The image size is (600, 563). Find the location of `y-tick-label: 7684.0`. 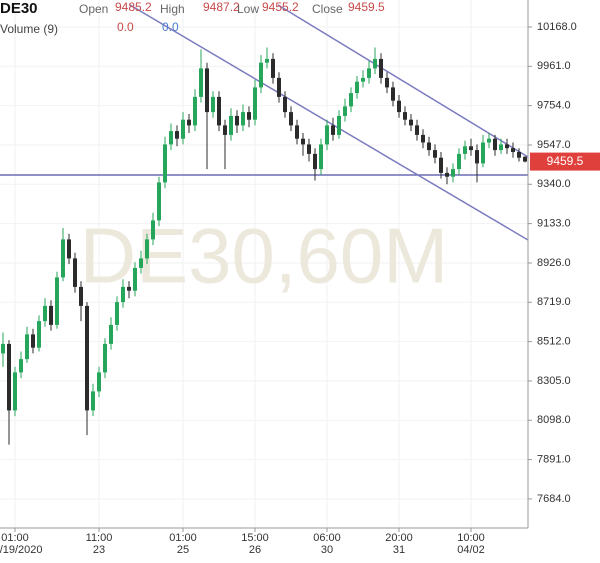

y-tick-label: 7684.0 is located at coordinates (554, 499).